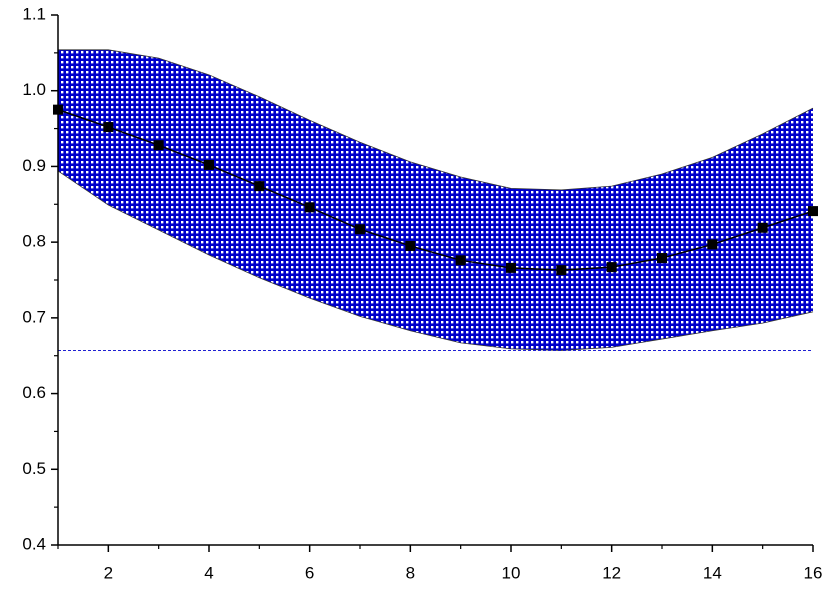  What do you see at coordinates (34, 468) in the screenshot?
I see `y-tick-label: 0.5` at bounding box center [34, 468].